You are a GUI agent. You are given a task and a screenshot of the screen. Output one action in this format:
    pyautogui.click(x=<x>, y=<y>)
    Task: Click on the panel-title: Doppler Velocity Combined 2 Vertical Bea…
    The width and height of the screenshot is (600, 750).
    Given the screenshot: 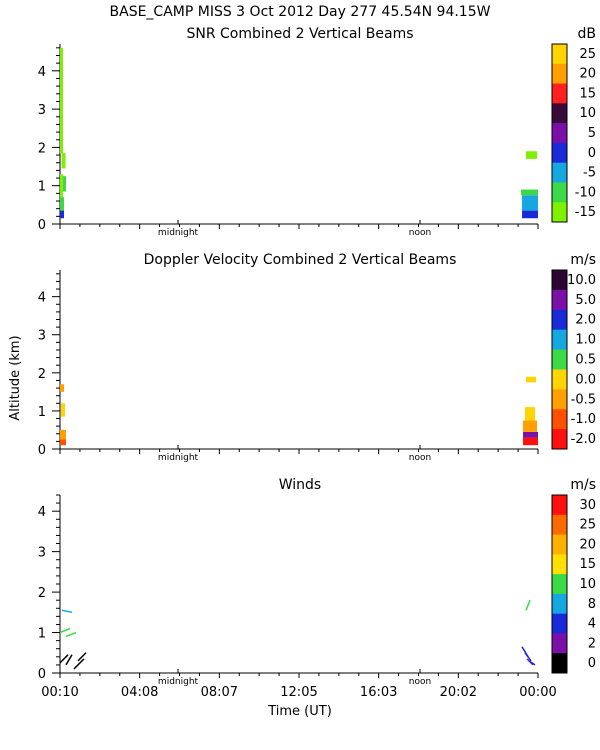 What is the action you would take?
    pyautogui.click(x=300, y=260)
    